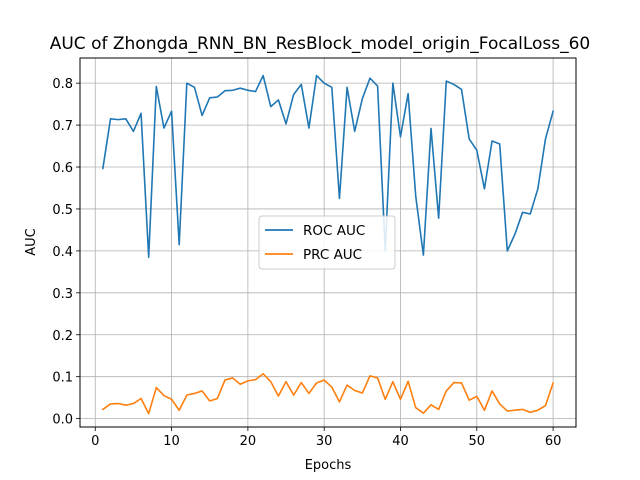  I want to click on x-tick-label: 50, so click(477, 441).